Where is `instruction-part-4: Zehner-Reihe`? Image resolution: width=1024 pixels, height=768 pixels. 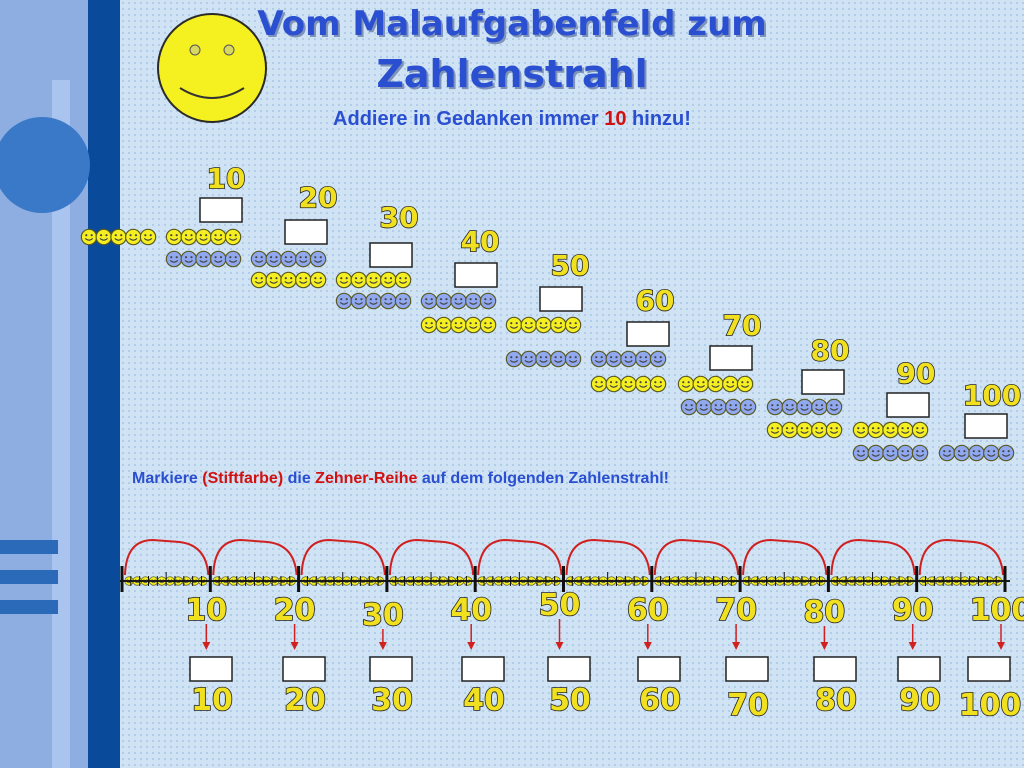
instruction-part-4: Zehner-Reihe is located at coordinates (366, 478).